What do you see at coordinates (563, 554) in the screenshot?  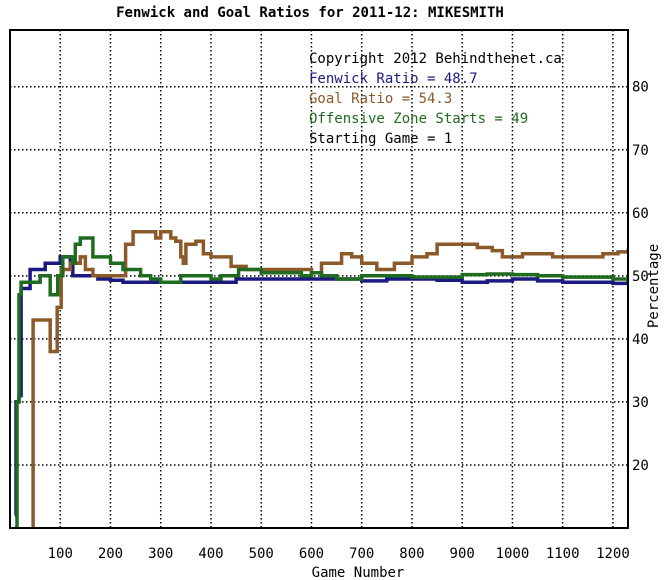 I see `x-tick-label: 1100` at bounding box center [563, 554].